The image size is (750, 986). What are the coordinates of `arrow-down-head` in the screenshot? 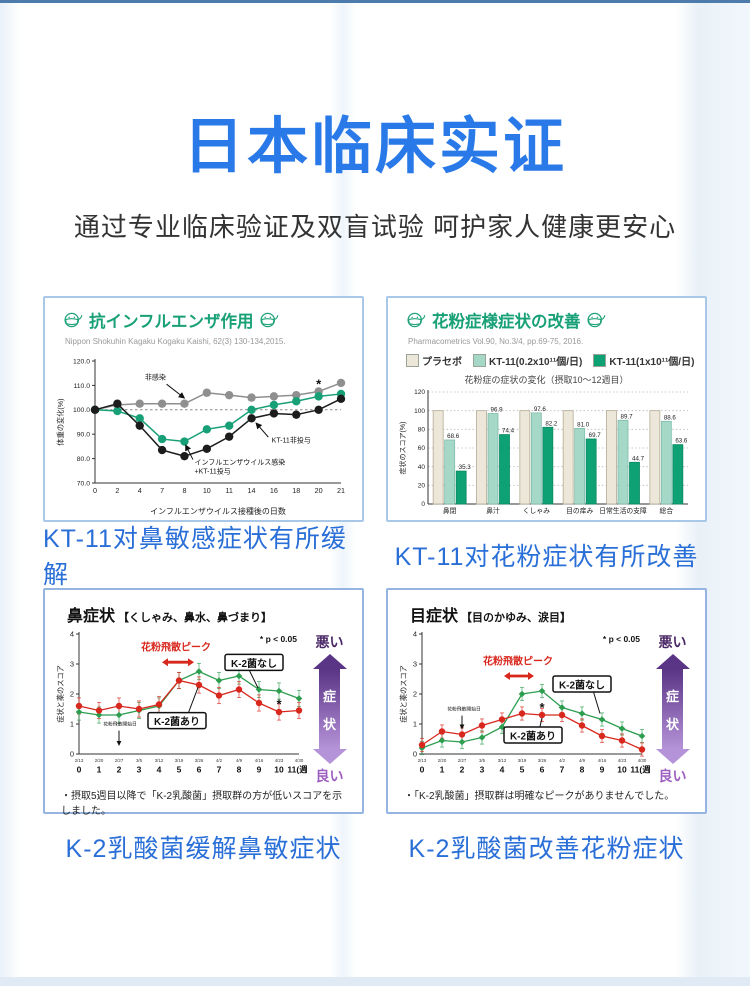 It's located at (672, 756).